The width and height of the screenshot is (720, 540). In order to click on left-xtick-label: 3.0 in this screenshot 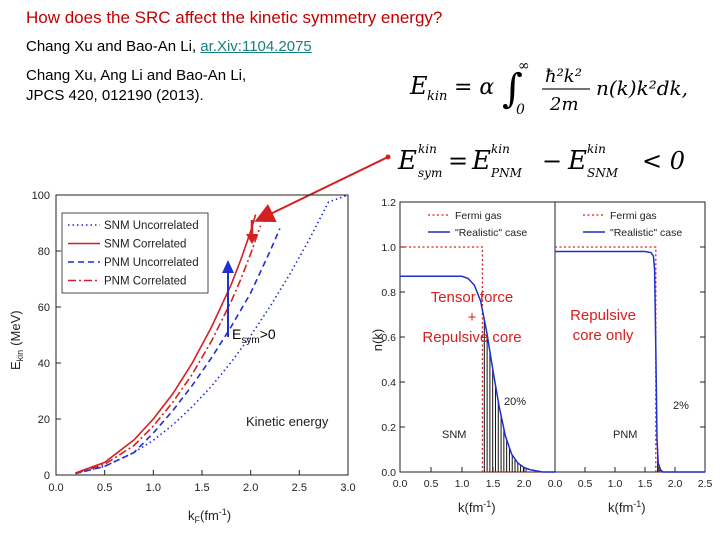, I will do `click(347, 488)`.